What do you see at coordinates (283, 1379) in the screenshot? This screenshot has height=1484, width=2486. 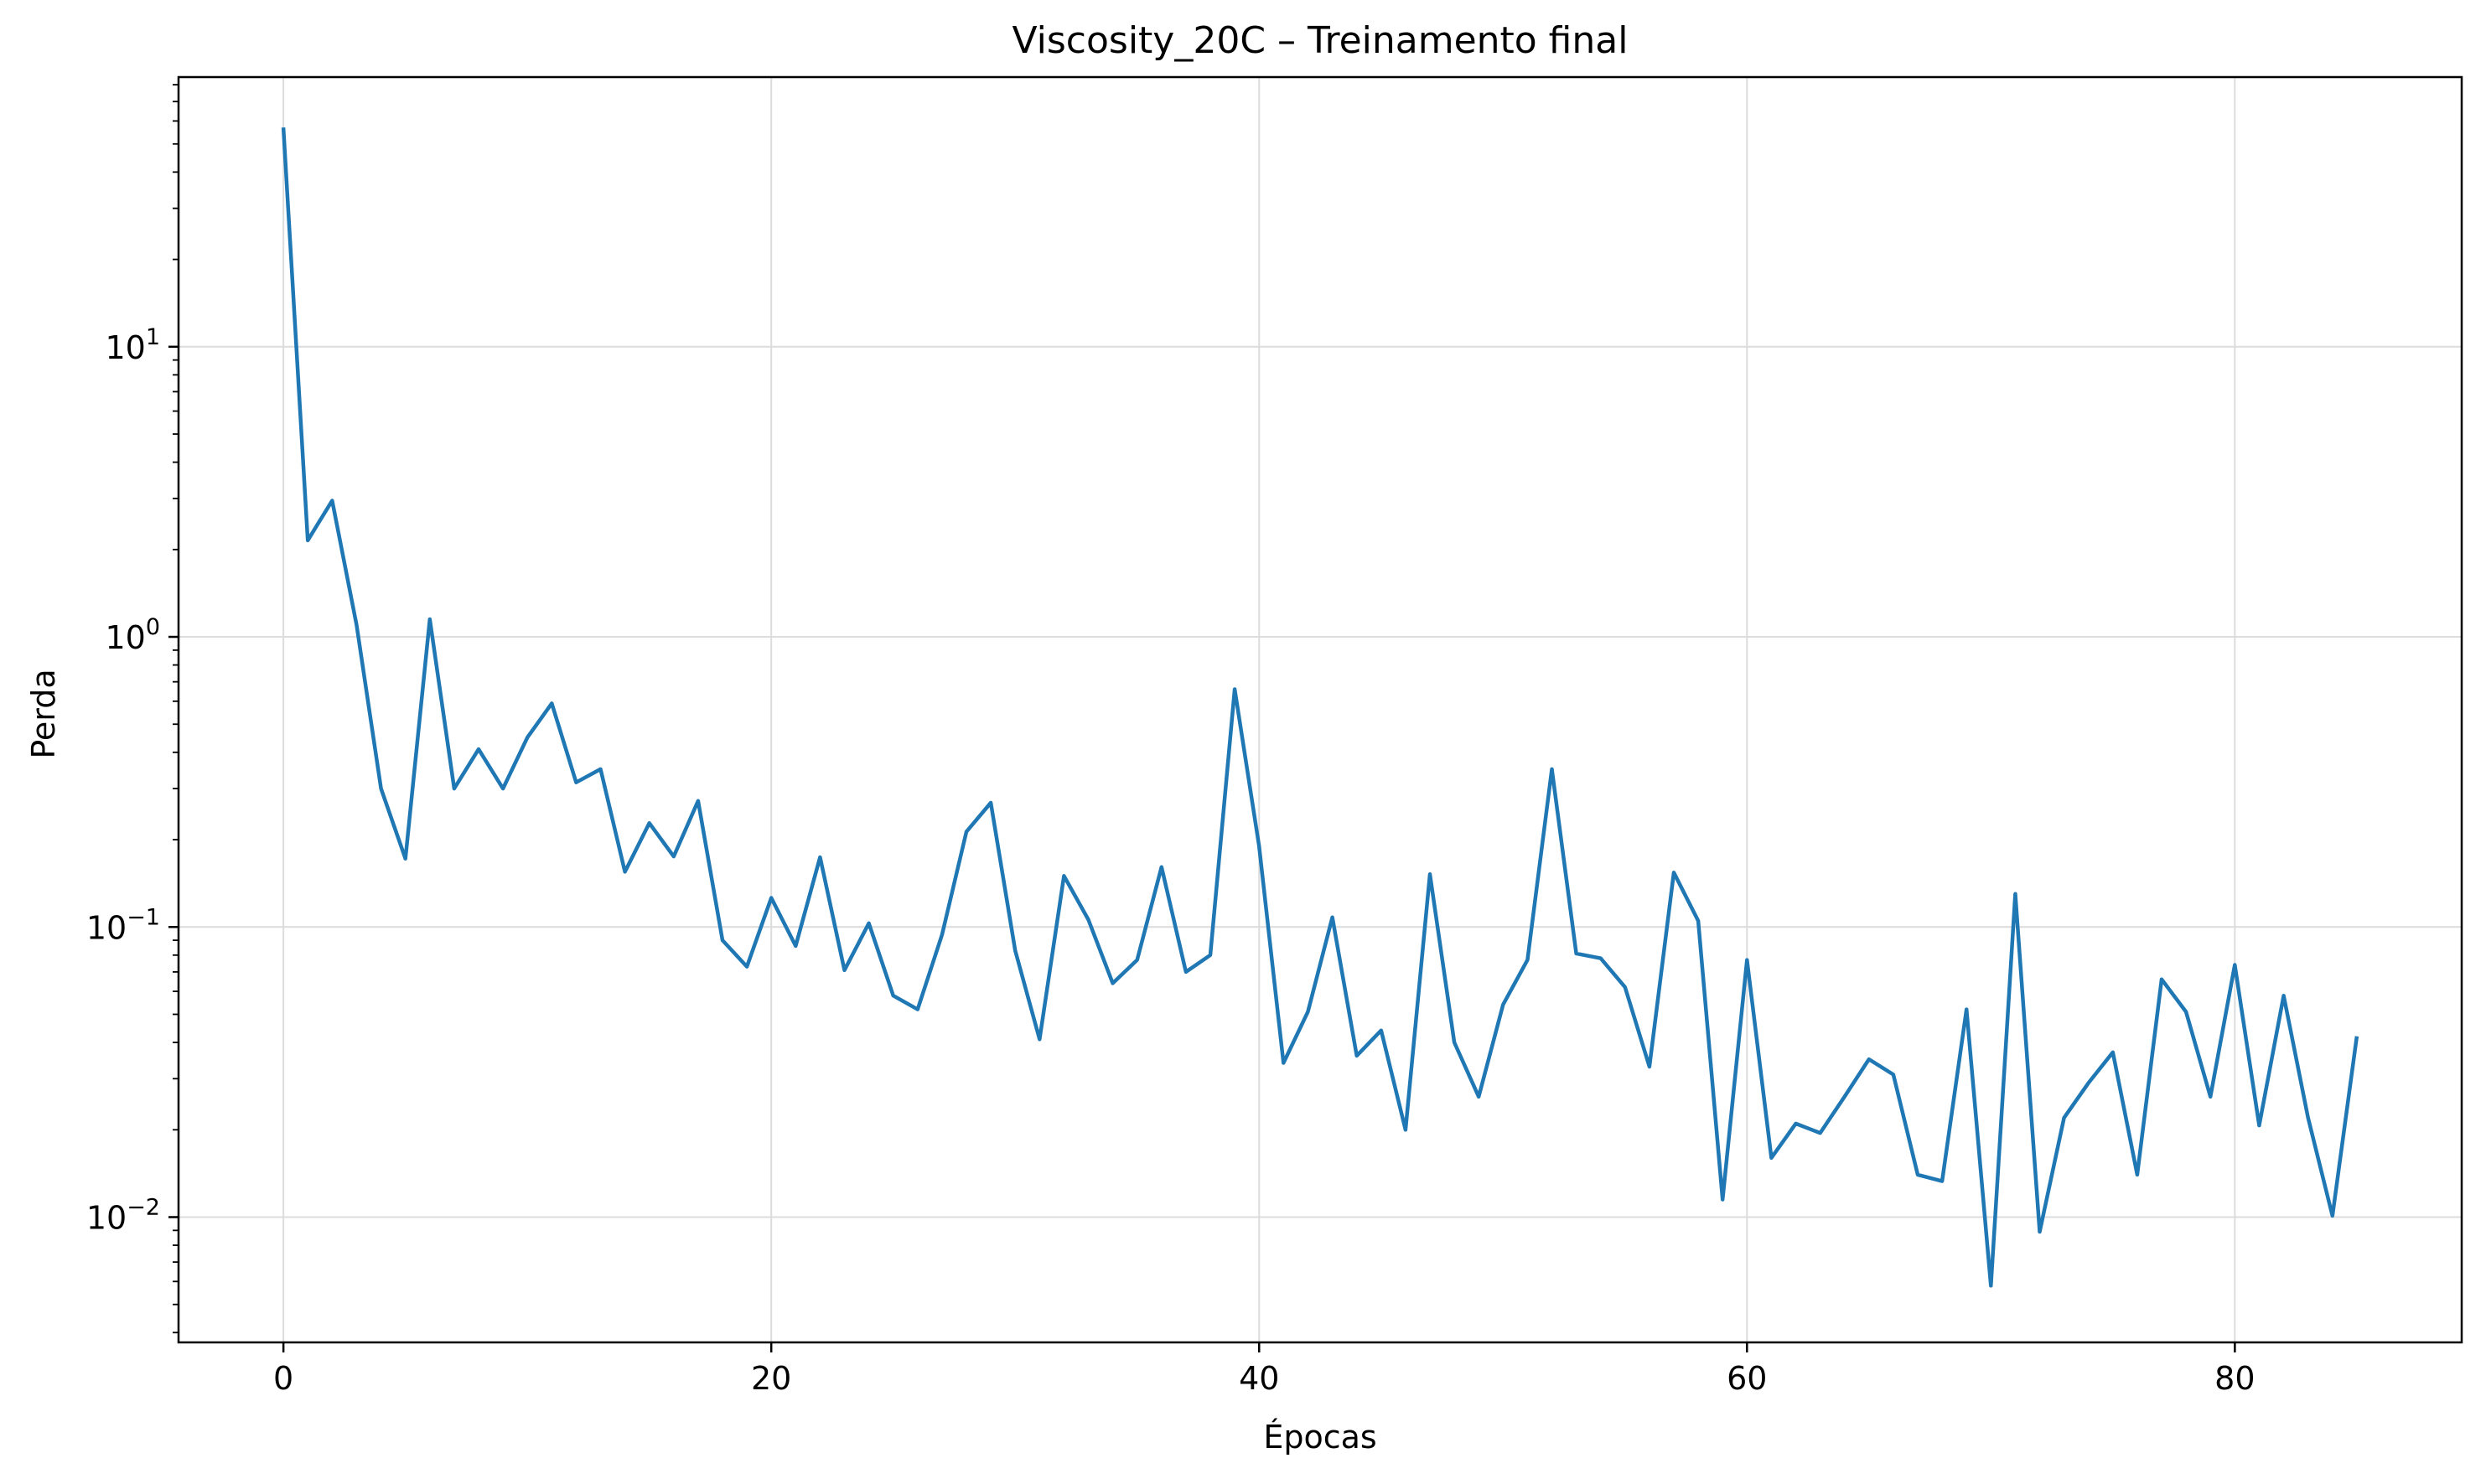 I see `x-tick-label: 0` at bounding box center [283, 1379].